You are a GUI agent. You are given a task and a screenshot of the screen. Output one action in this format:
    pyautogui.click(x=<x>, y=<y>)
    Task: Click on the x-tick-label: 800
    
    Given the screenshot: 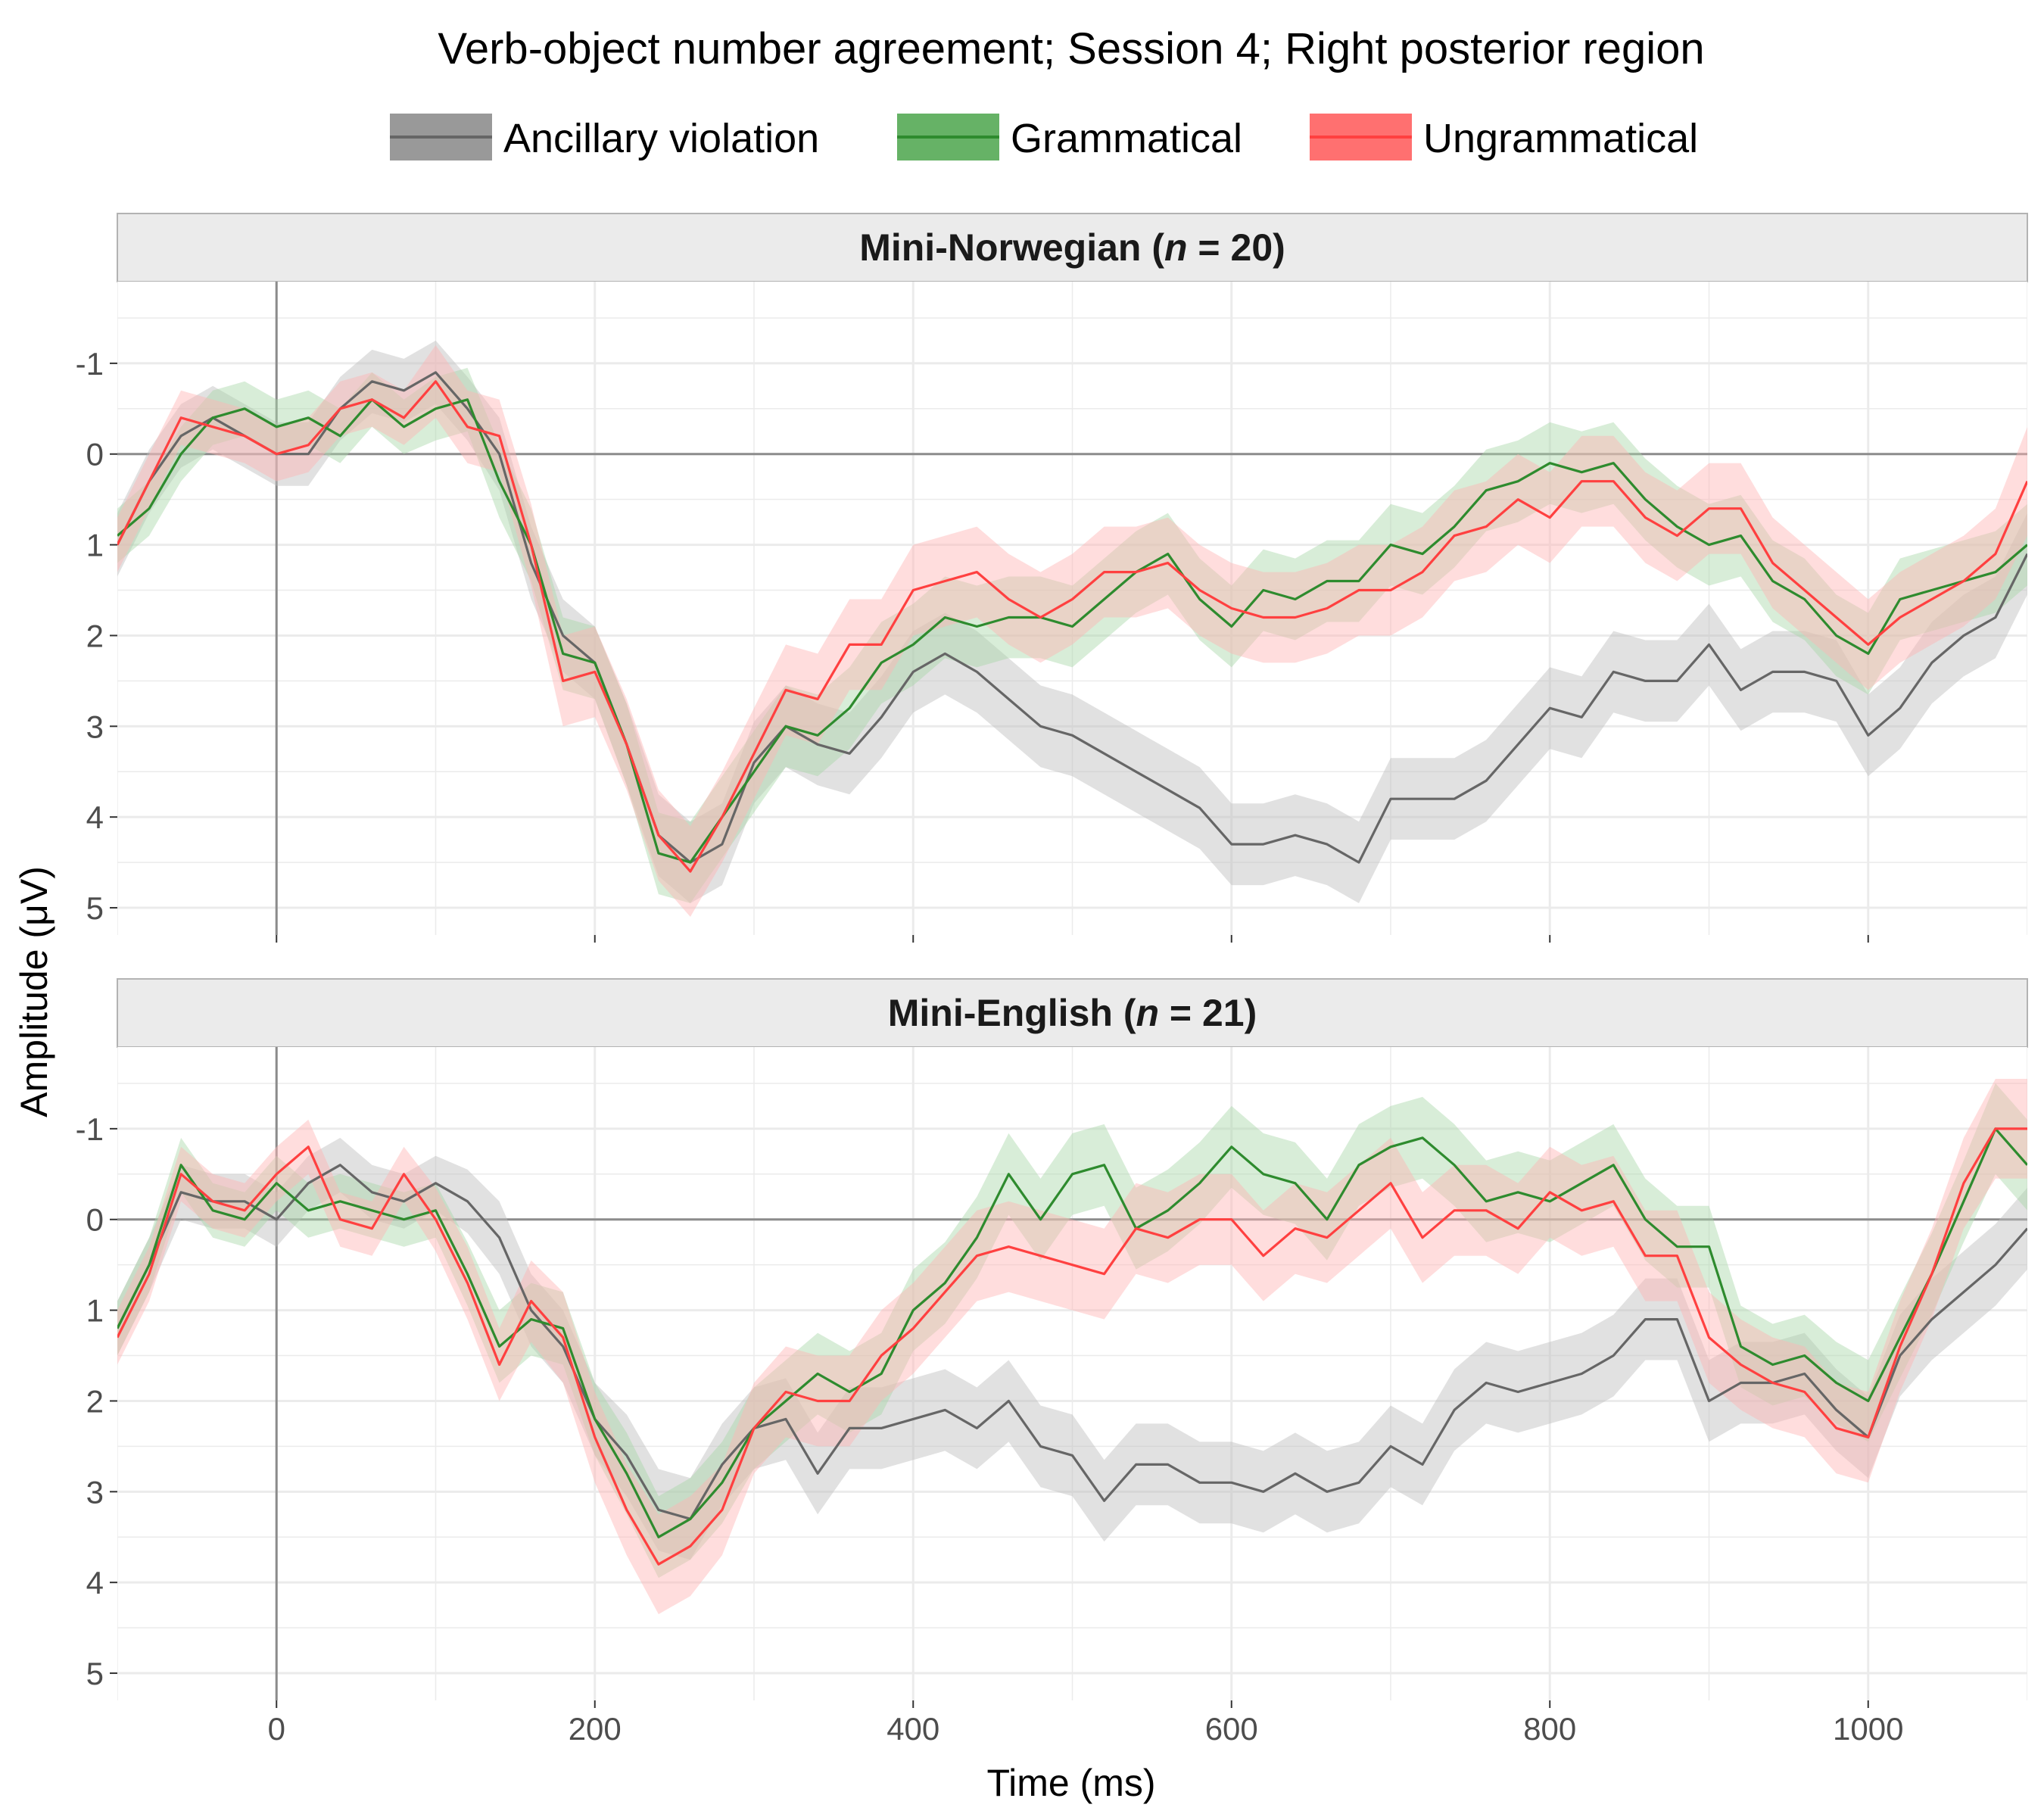 What is the action you would take?
    pyautogui.click(x=1549, y=1729)
    